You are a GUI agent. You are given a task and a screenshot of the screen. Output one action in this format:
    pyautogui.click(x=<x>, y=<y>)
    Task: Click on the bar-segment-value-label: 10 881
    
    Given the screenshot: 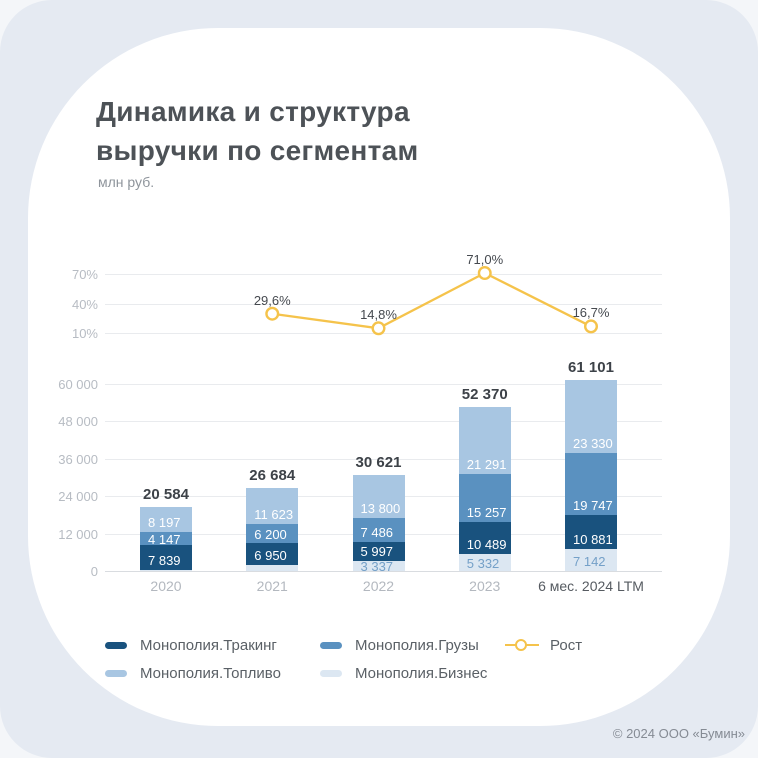 What is the action you would take?
    pyautogui.click(x=593, y=539)
    